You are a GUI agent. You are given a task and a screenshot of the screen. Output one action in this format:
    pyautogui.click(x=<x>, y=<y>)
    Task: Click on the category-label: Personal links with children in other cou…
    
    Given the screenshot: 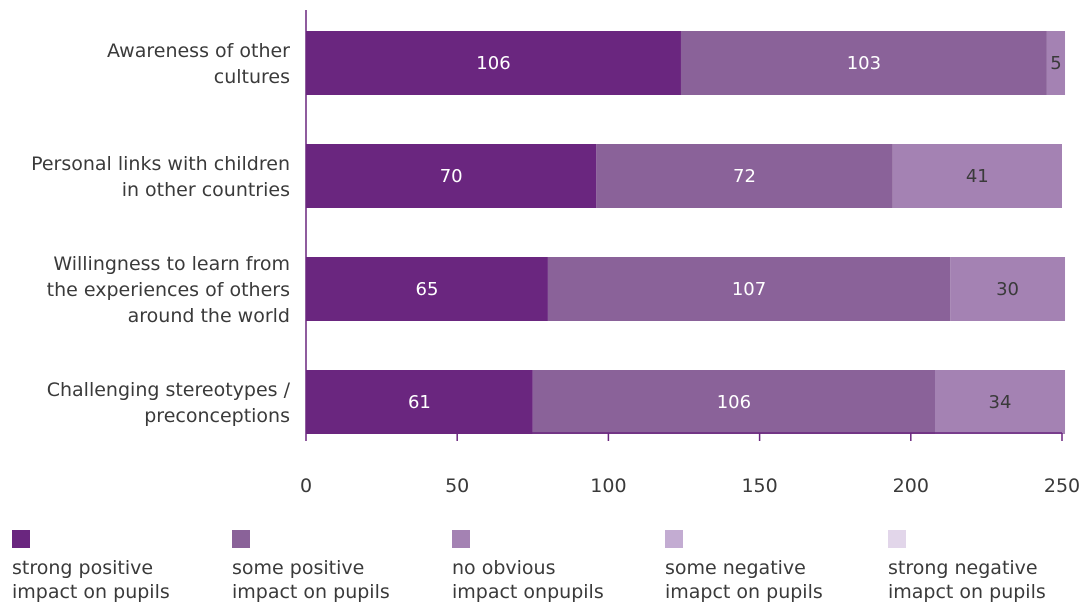 What is the action you would take?
    pyautogui.click(x=160, y=177)
    